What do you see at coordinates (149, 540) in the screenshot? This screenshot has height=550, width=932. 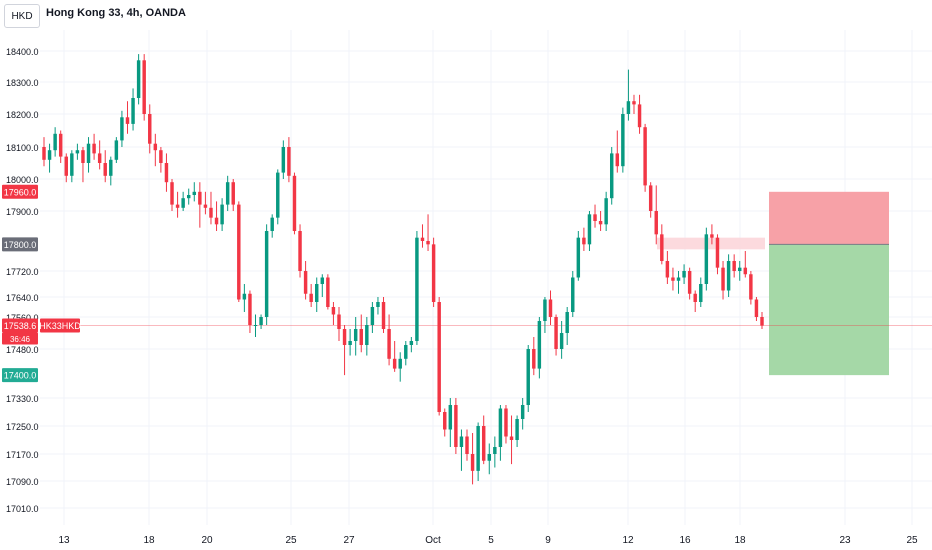 I see `x-tick-label: 18` at bounding box center [149, 540].